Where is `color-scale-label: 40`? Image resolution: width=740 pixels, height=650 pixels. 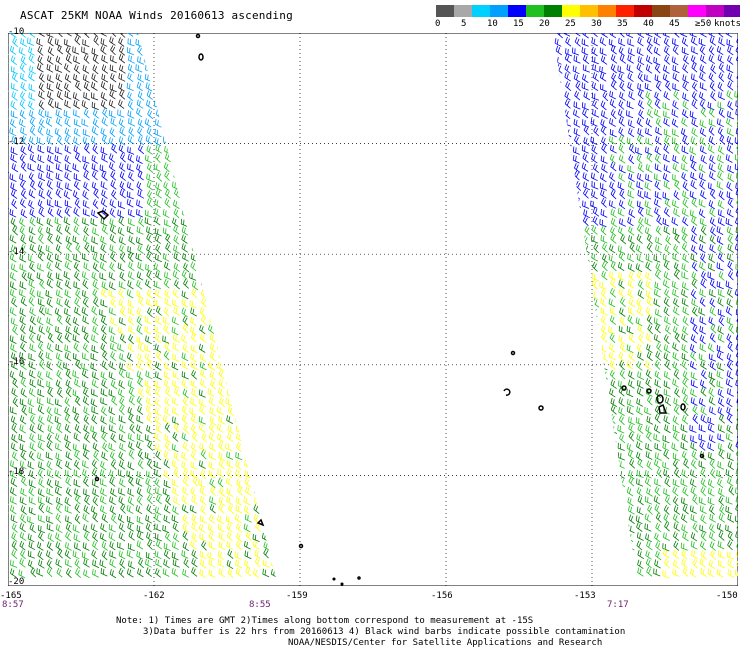
color-scale-label: 40 is located at coordinates (648, 24).